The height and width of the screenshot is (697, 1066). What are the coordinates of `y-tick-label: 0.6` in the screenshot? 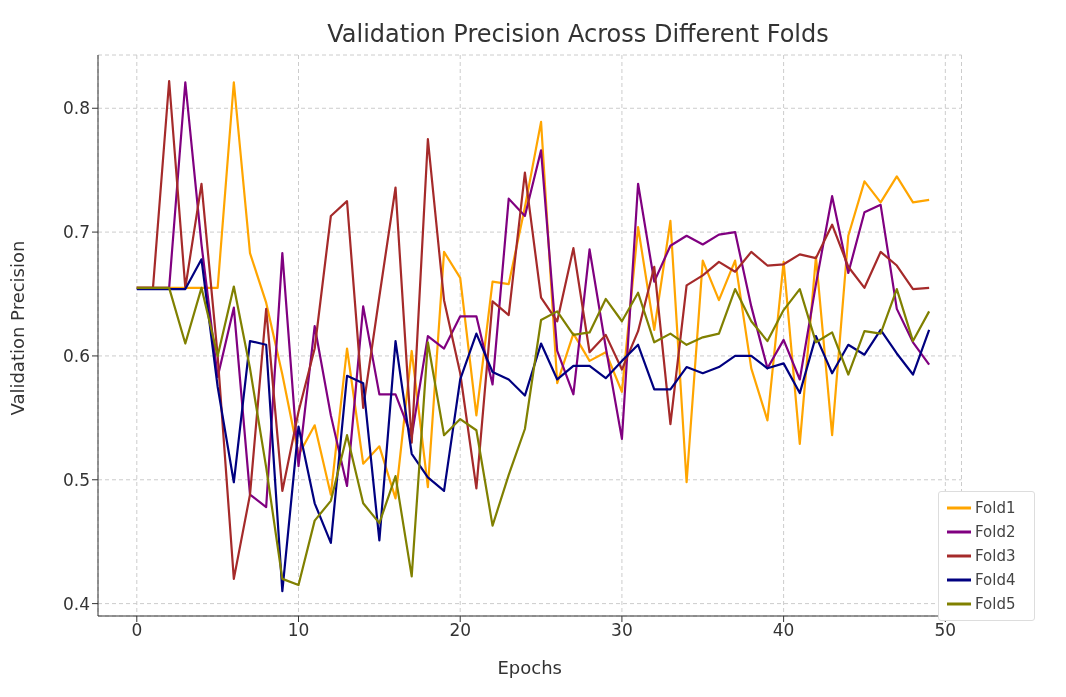 It's located at (76, 355).